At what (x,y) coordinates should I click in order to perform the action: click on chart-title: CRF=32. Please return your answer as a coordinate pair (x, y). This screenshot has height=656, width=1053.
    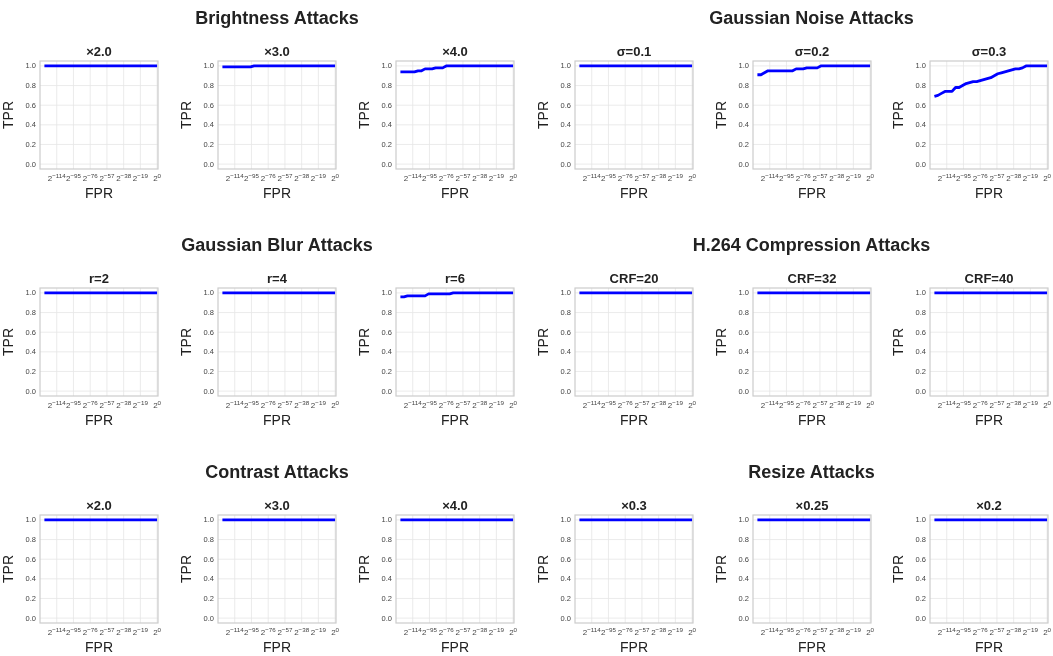
    Looking at the image, I should click on (812, 278).